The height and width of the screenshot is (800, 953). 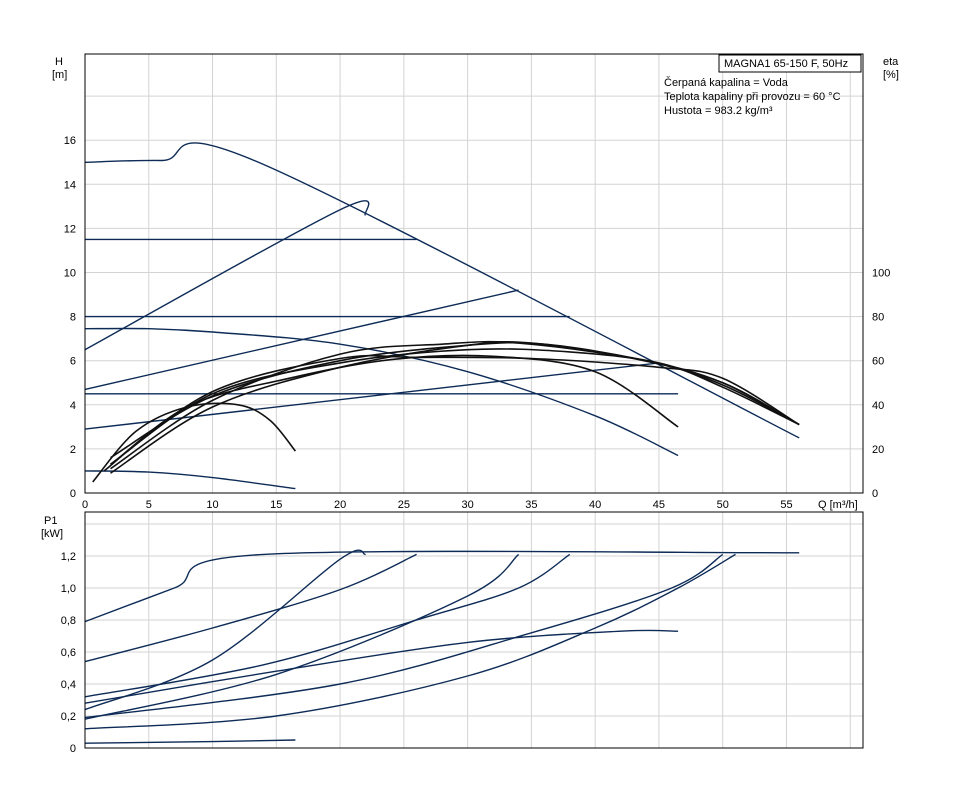 What do you see at coordinates (659, 505) in the screenshot?
I see `x-tick-label: 45` at bounding box center [659, 505].